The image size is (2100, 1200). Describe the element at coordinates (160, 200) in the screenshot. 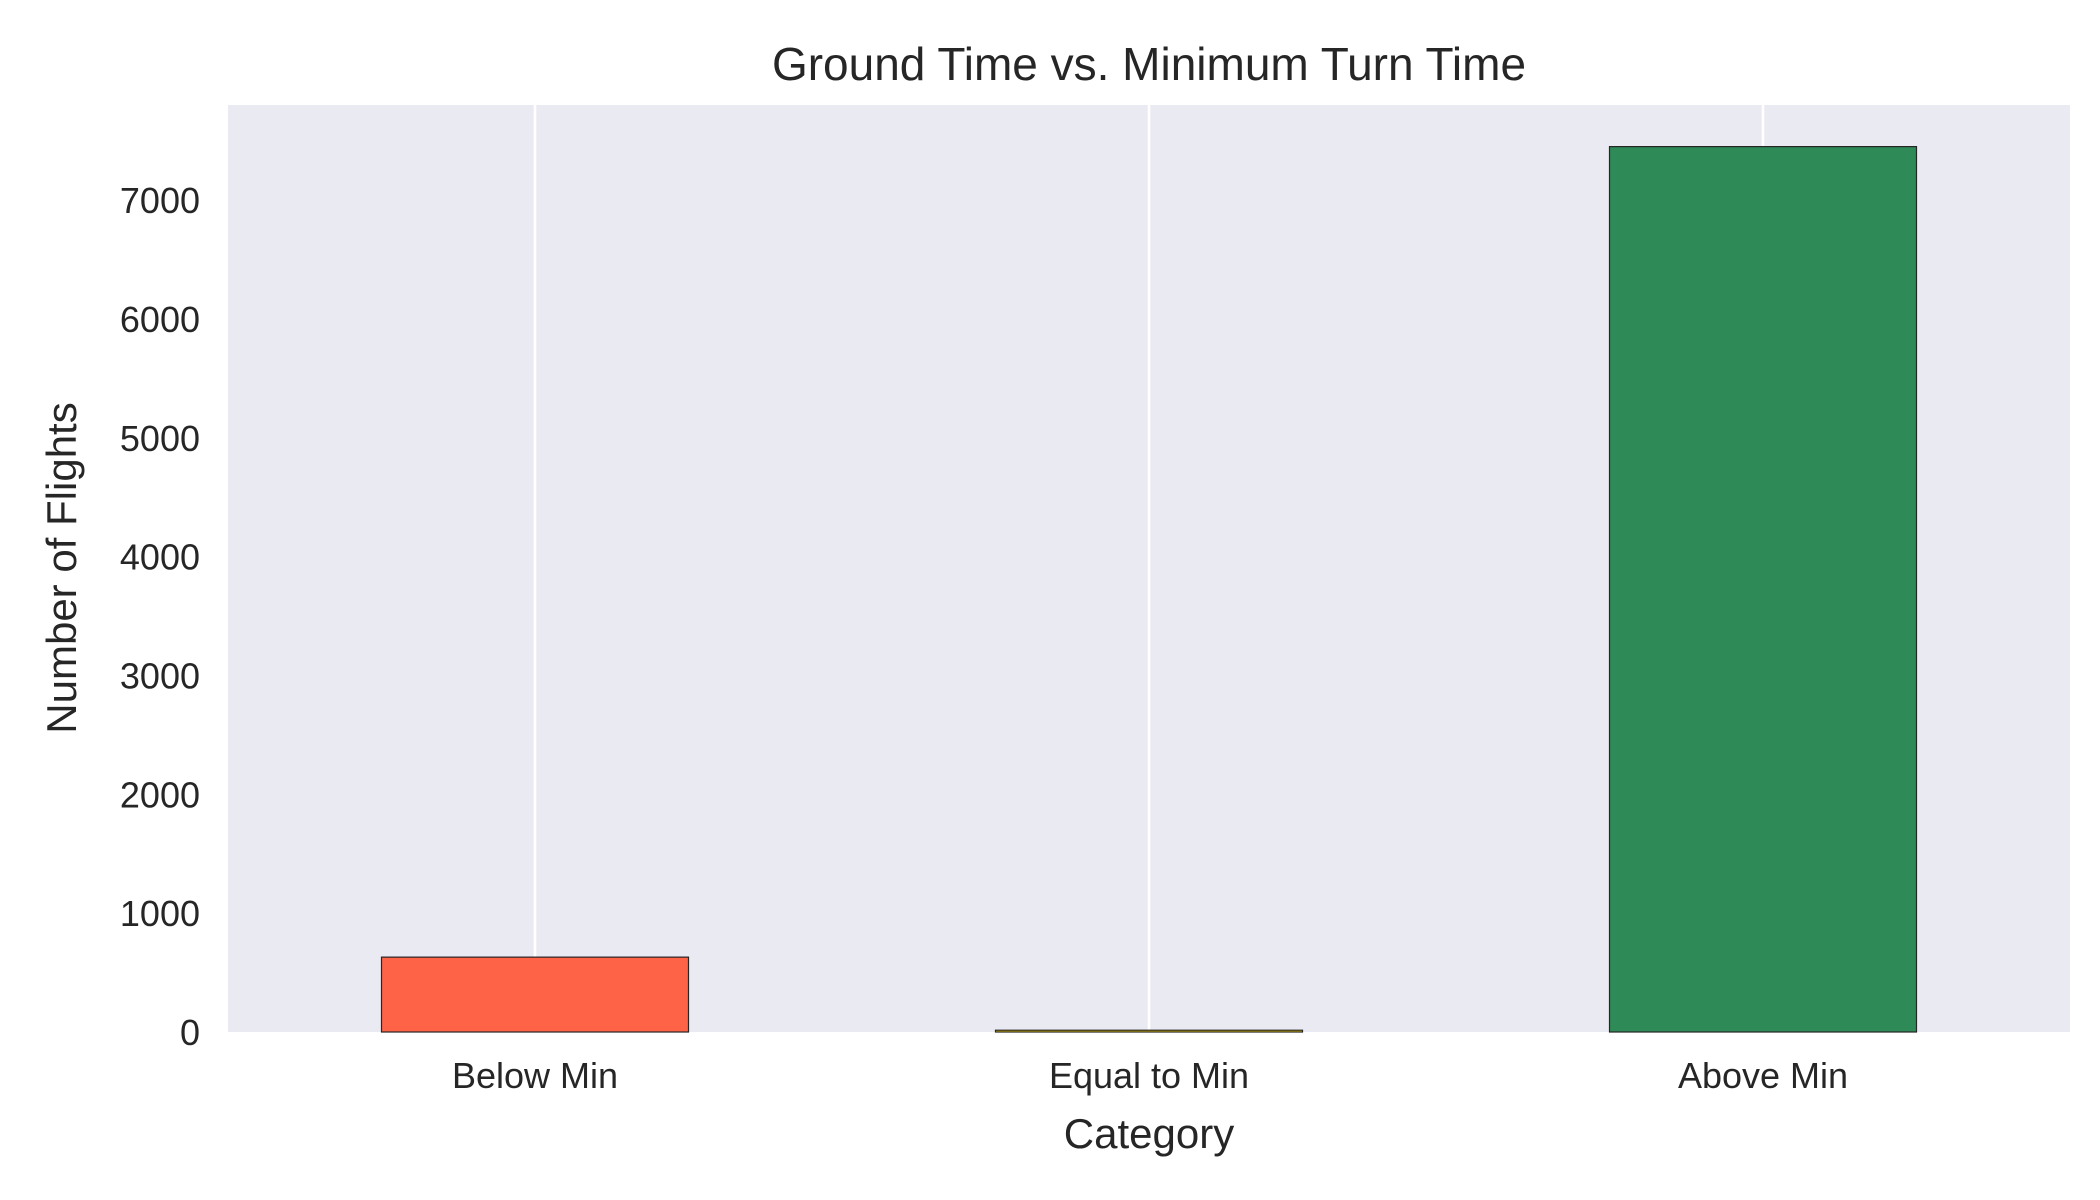

I see `y-tick-label: 7000` at that location.